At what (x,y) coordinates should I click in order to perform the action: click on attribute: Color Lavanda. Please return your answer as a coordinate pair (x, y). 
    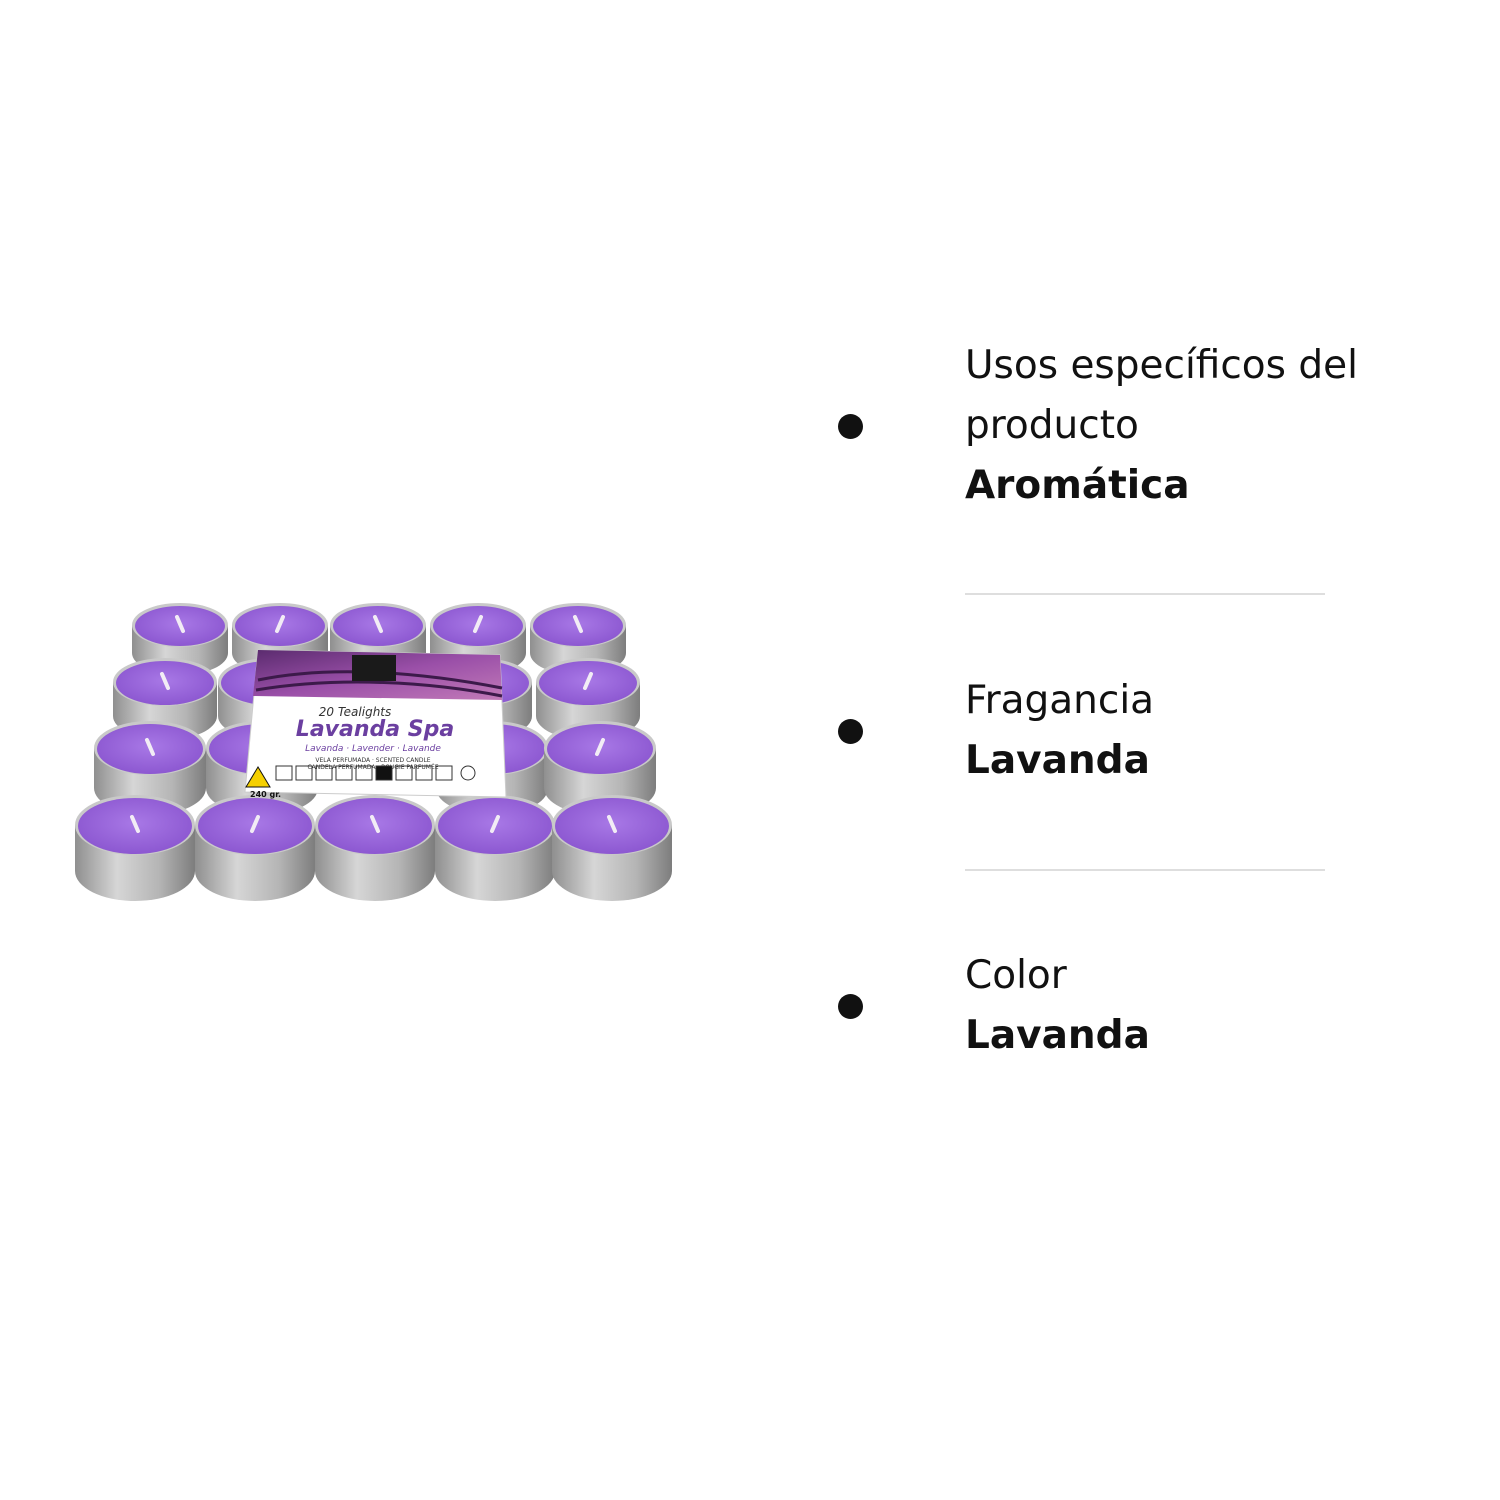
    Looking at the image, I should click on (1110, 1006).